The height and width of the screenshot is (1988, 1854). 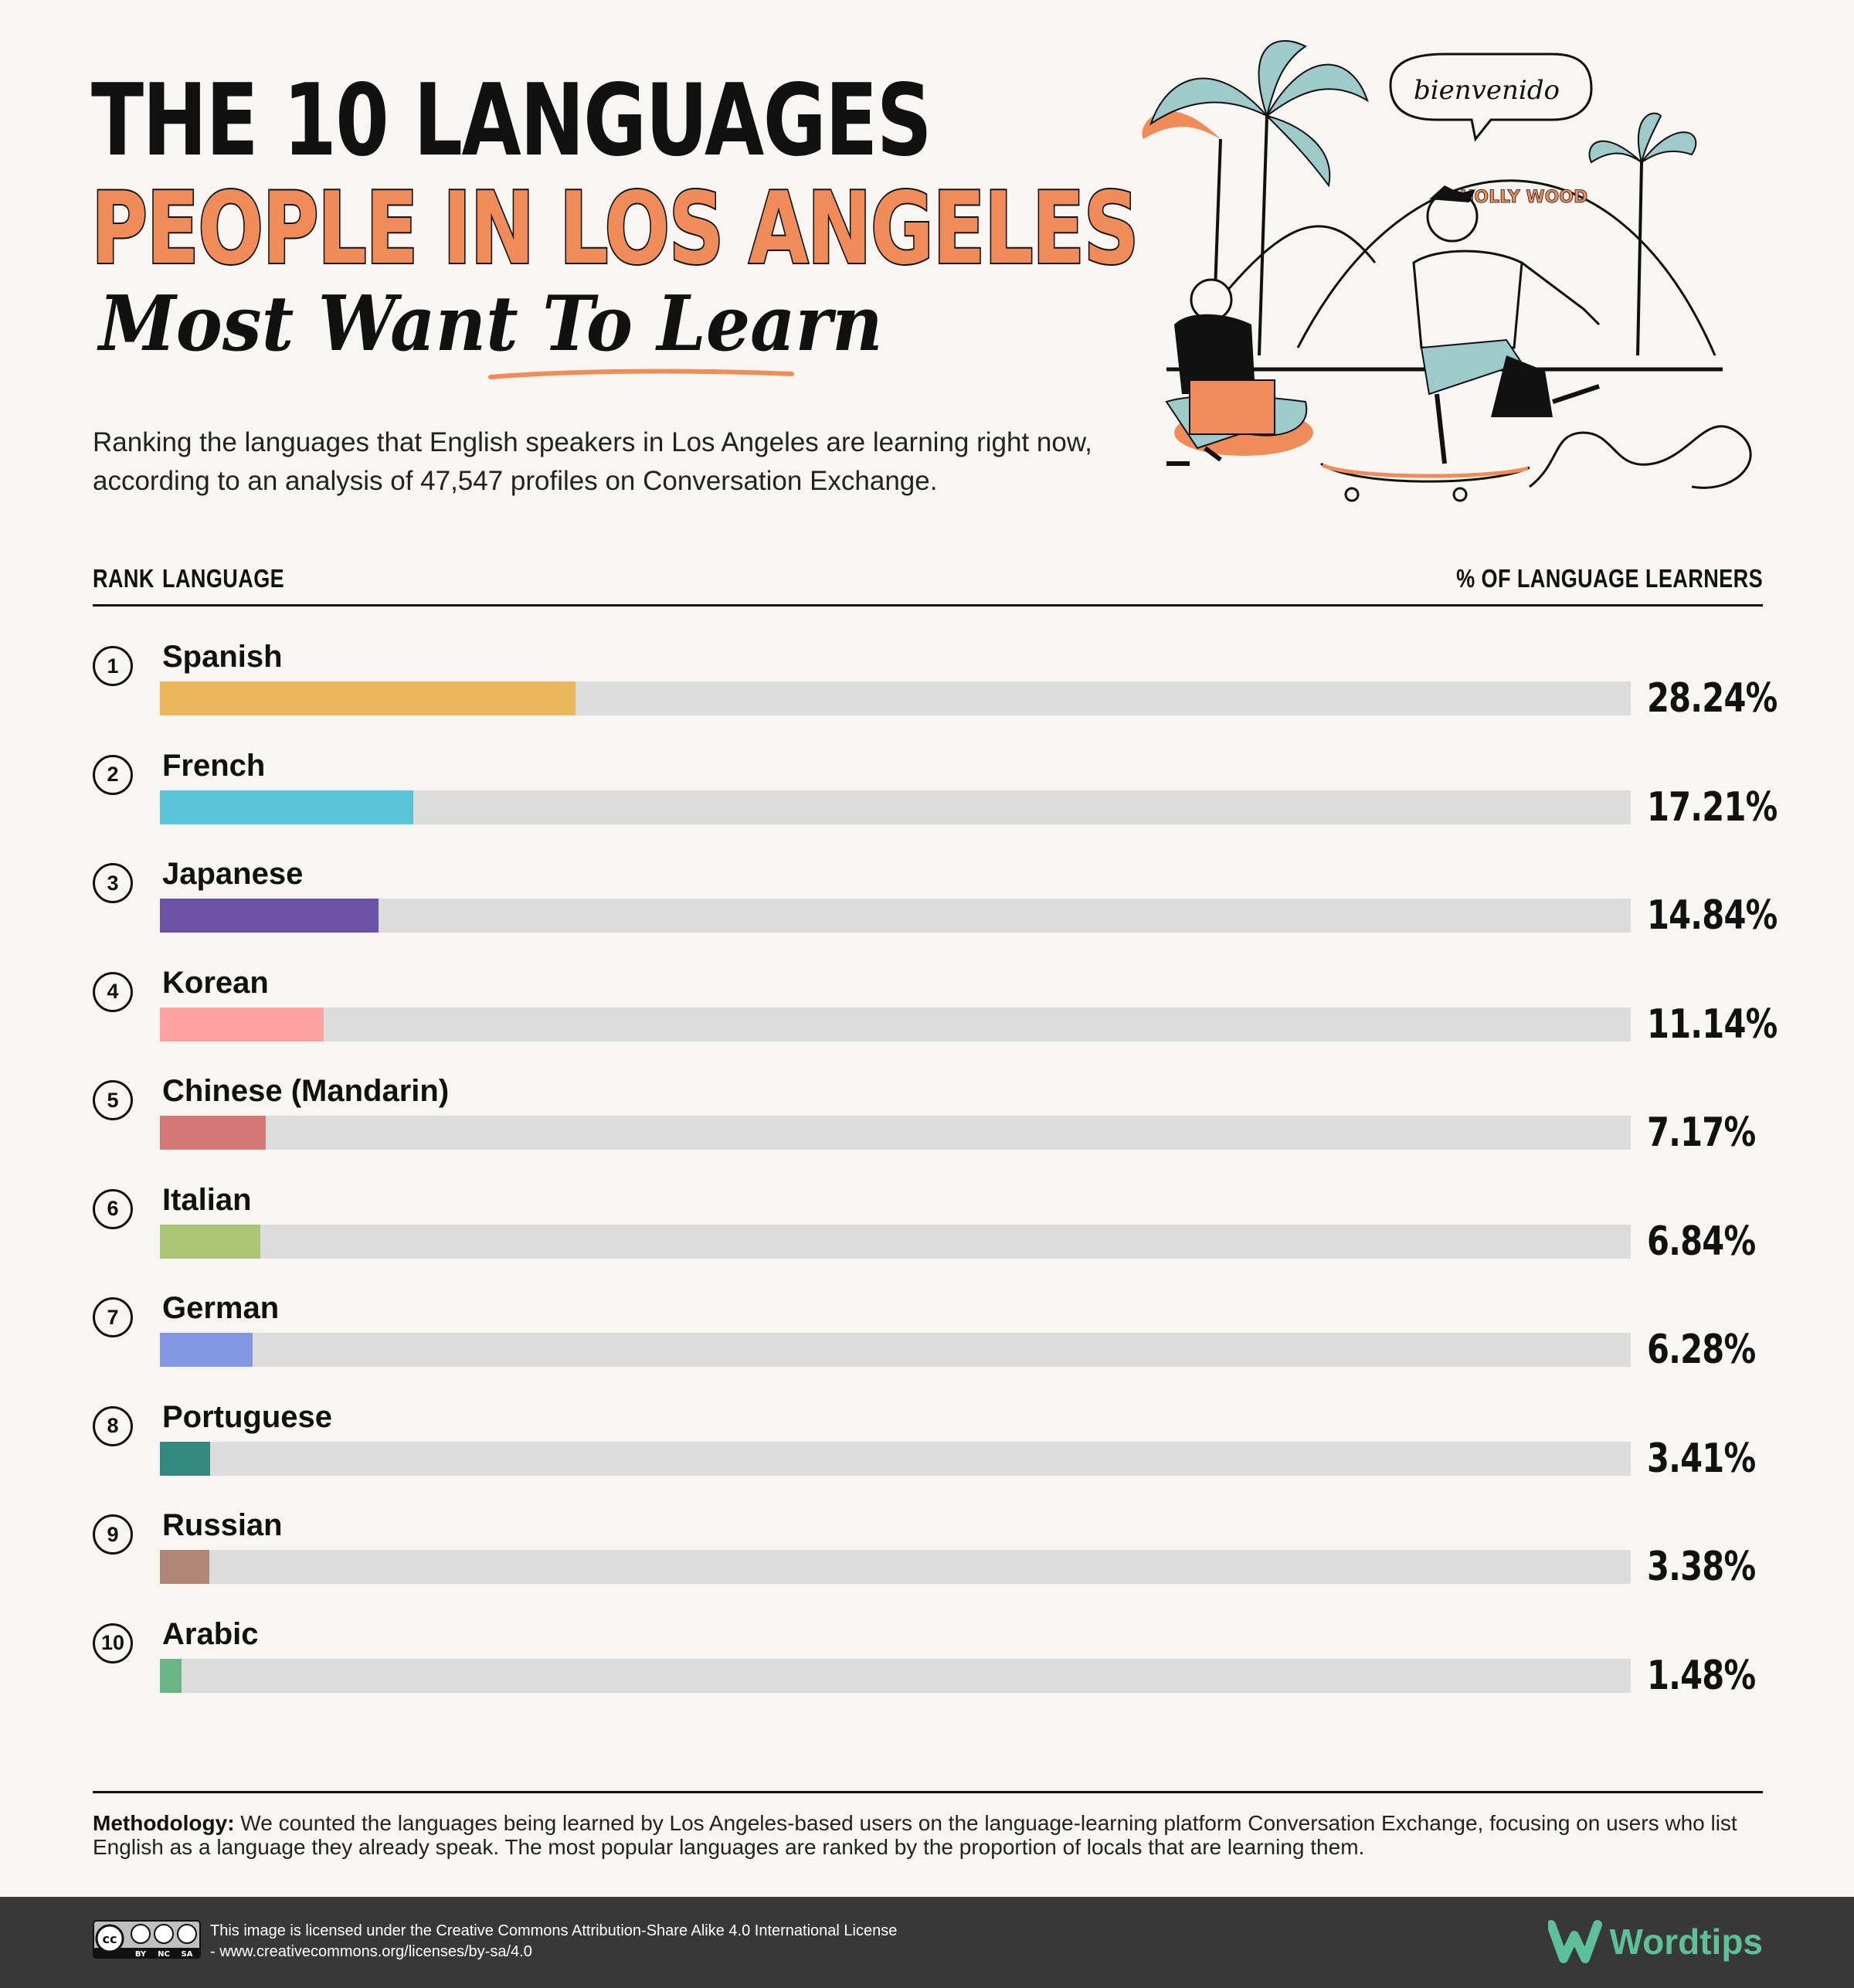 What do you see at coordinates (214, 765) in the screenshot?
I see `language-label: French` at bounding box center [214, 765].